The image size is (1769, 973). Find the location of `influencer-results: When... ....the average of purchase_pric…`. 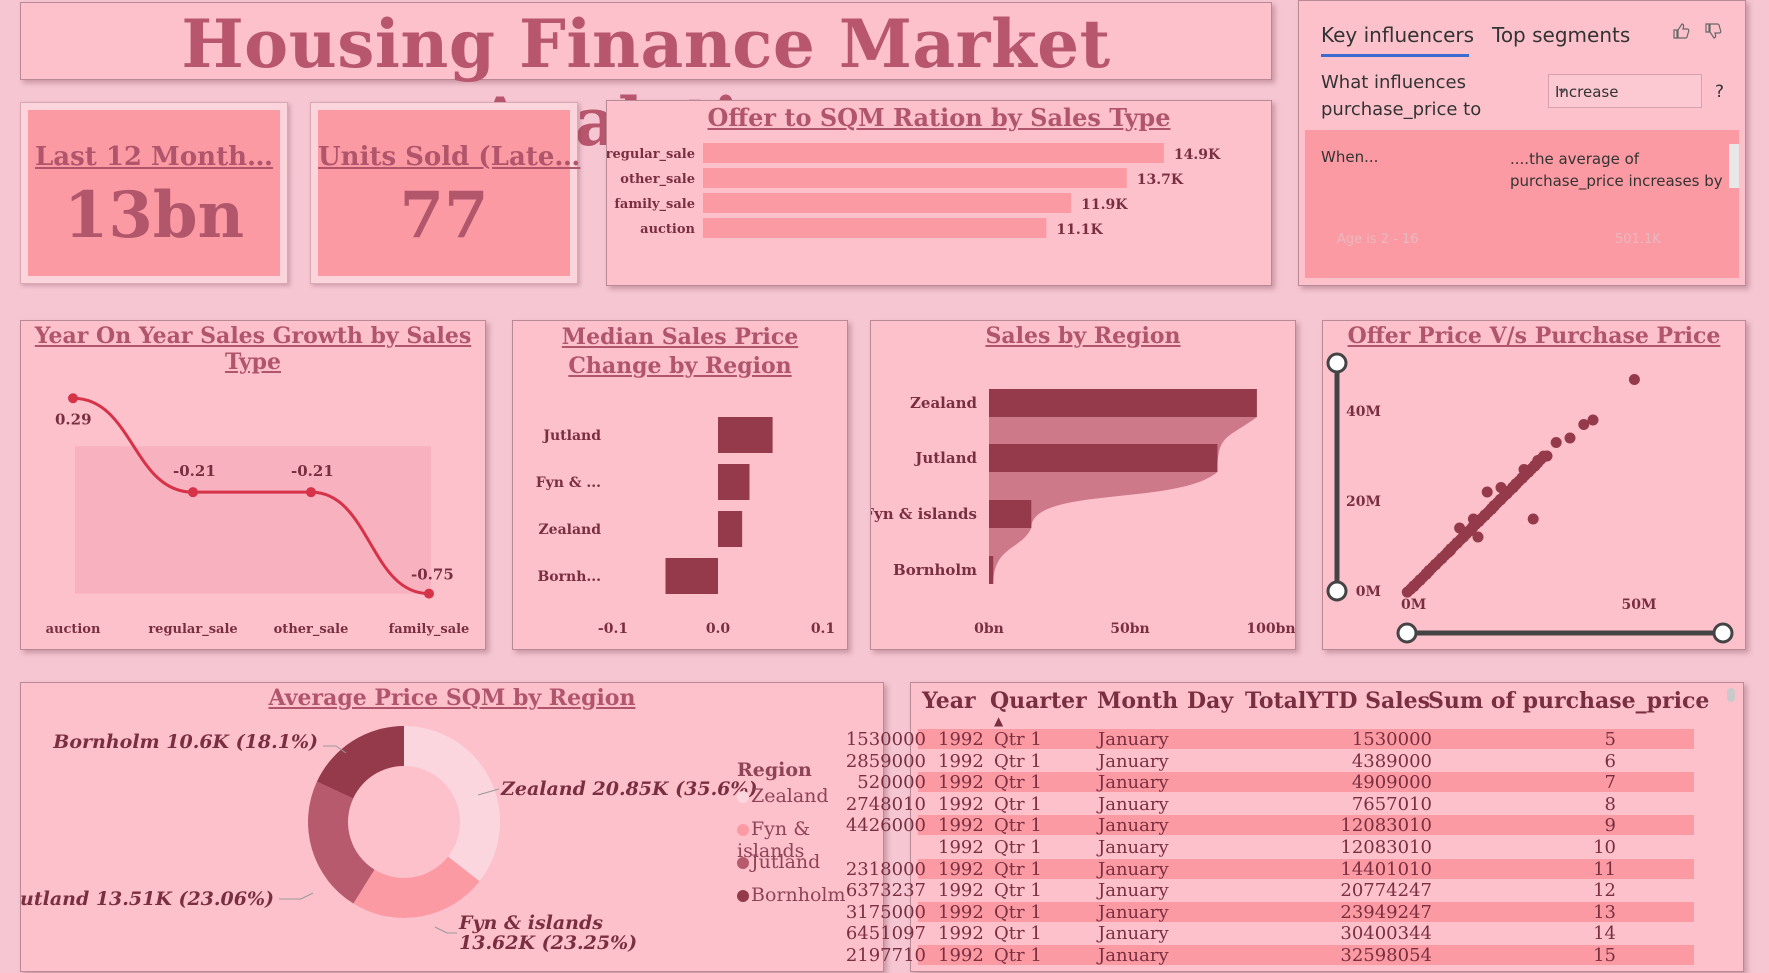

influencer-results: When... ....the average of purchase_pric… is located at coordinates (1522, 204).